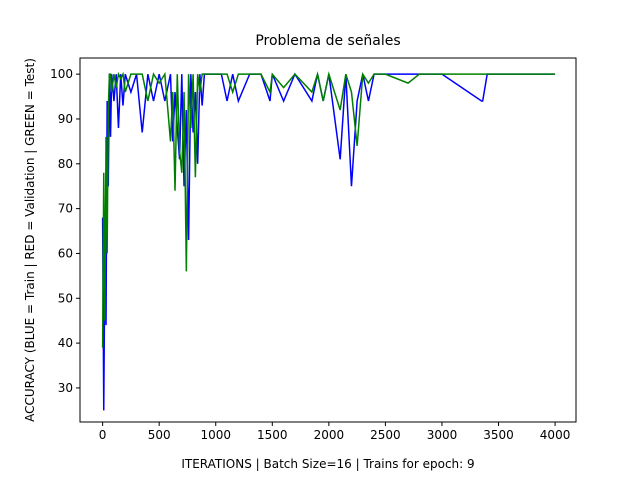  What do you see at coordinates (103, 435) in the screenshot?
I see `x-tick-label: 0` at bounding box center [103, 435].